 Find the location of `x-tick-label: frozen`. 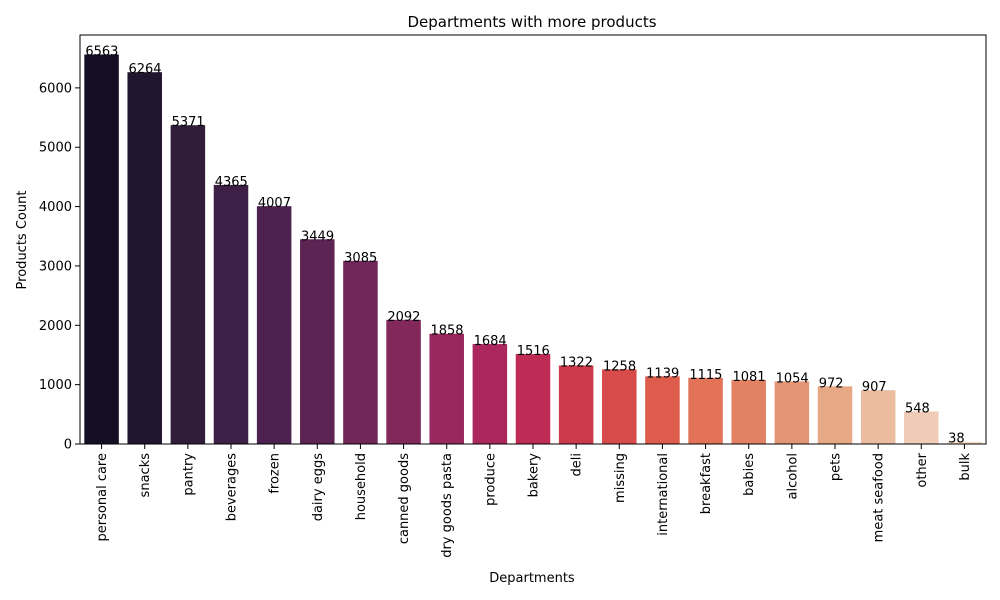

x-tick-label: frozen is located at coordinates (275, 473).